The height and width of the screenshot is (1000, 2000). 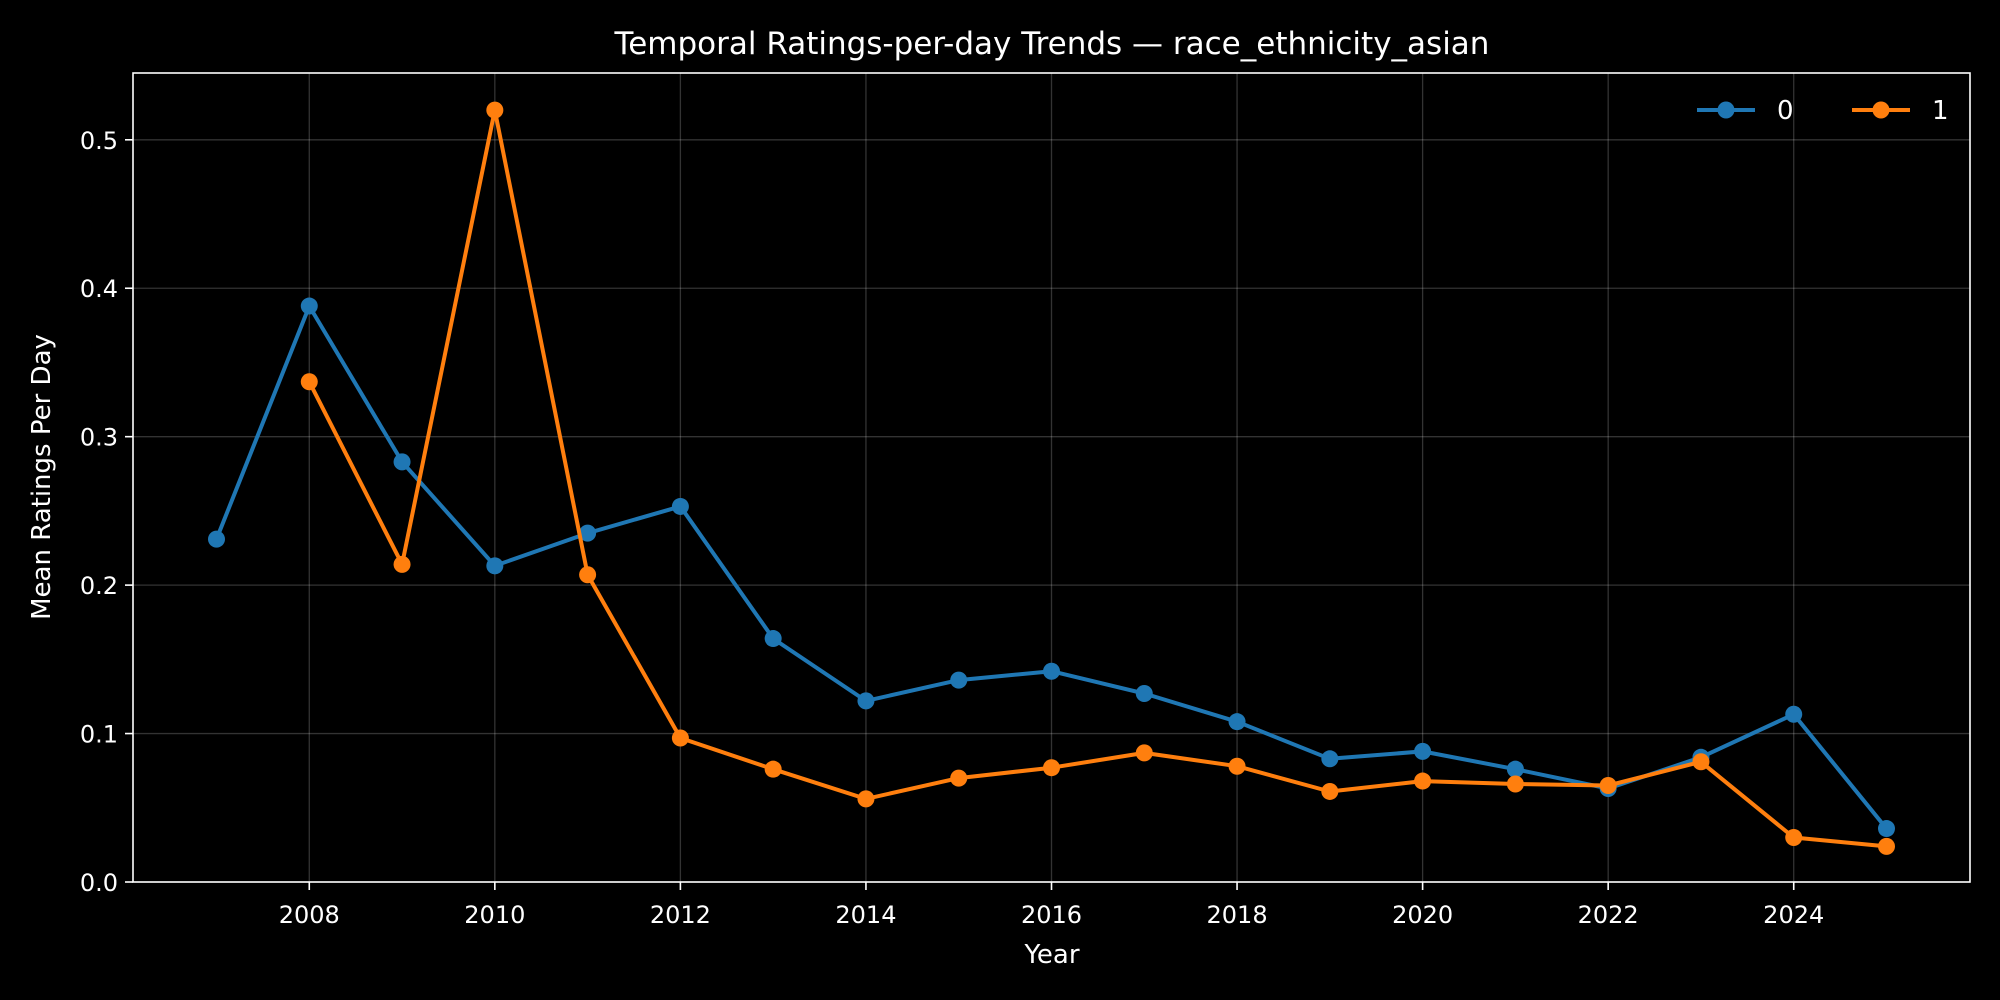 I want to click on x-axis-label: Year, so click(x=1051, y=955).